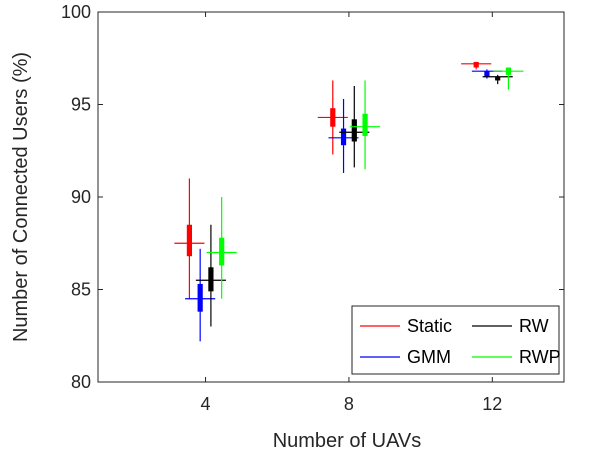 The image size is (596, 460). What do you see at coordinates (206, 404) in the screenshot?
I see `x-tick-label-4: 4` at bounding box center [206, 404].